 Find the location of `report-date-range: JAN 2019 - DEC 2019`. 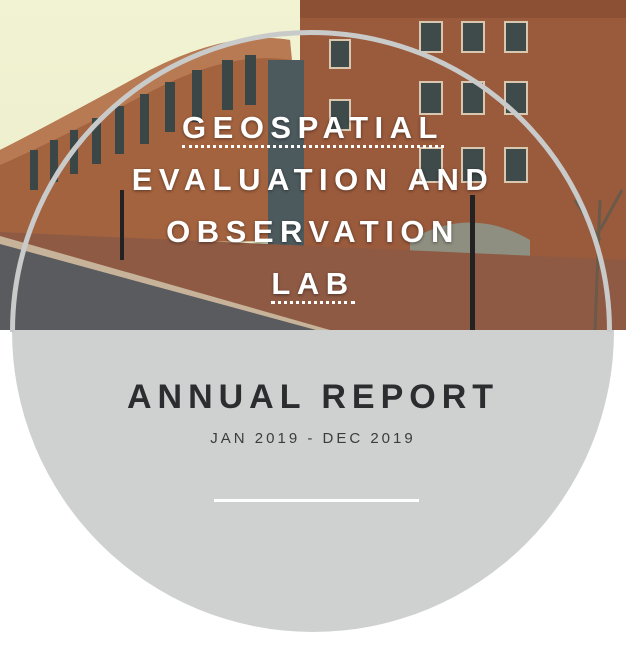

report-date-range: JAN 2019 - DEC 2019 is located at coordinates (313, 438).